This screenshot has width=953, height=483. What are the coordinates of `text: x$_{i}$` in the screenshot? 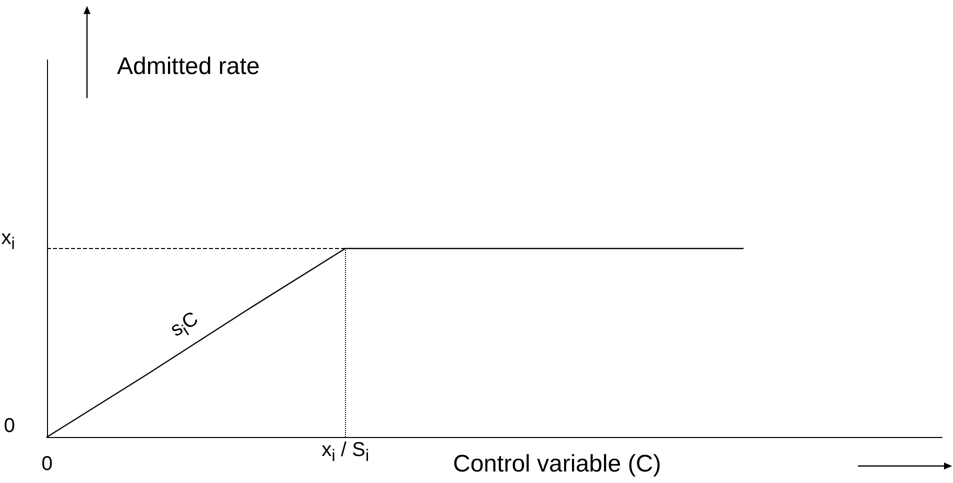 It's located at (7, 240).